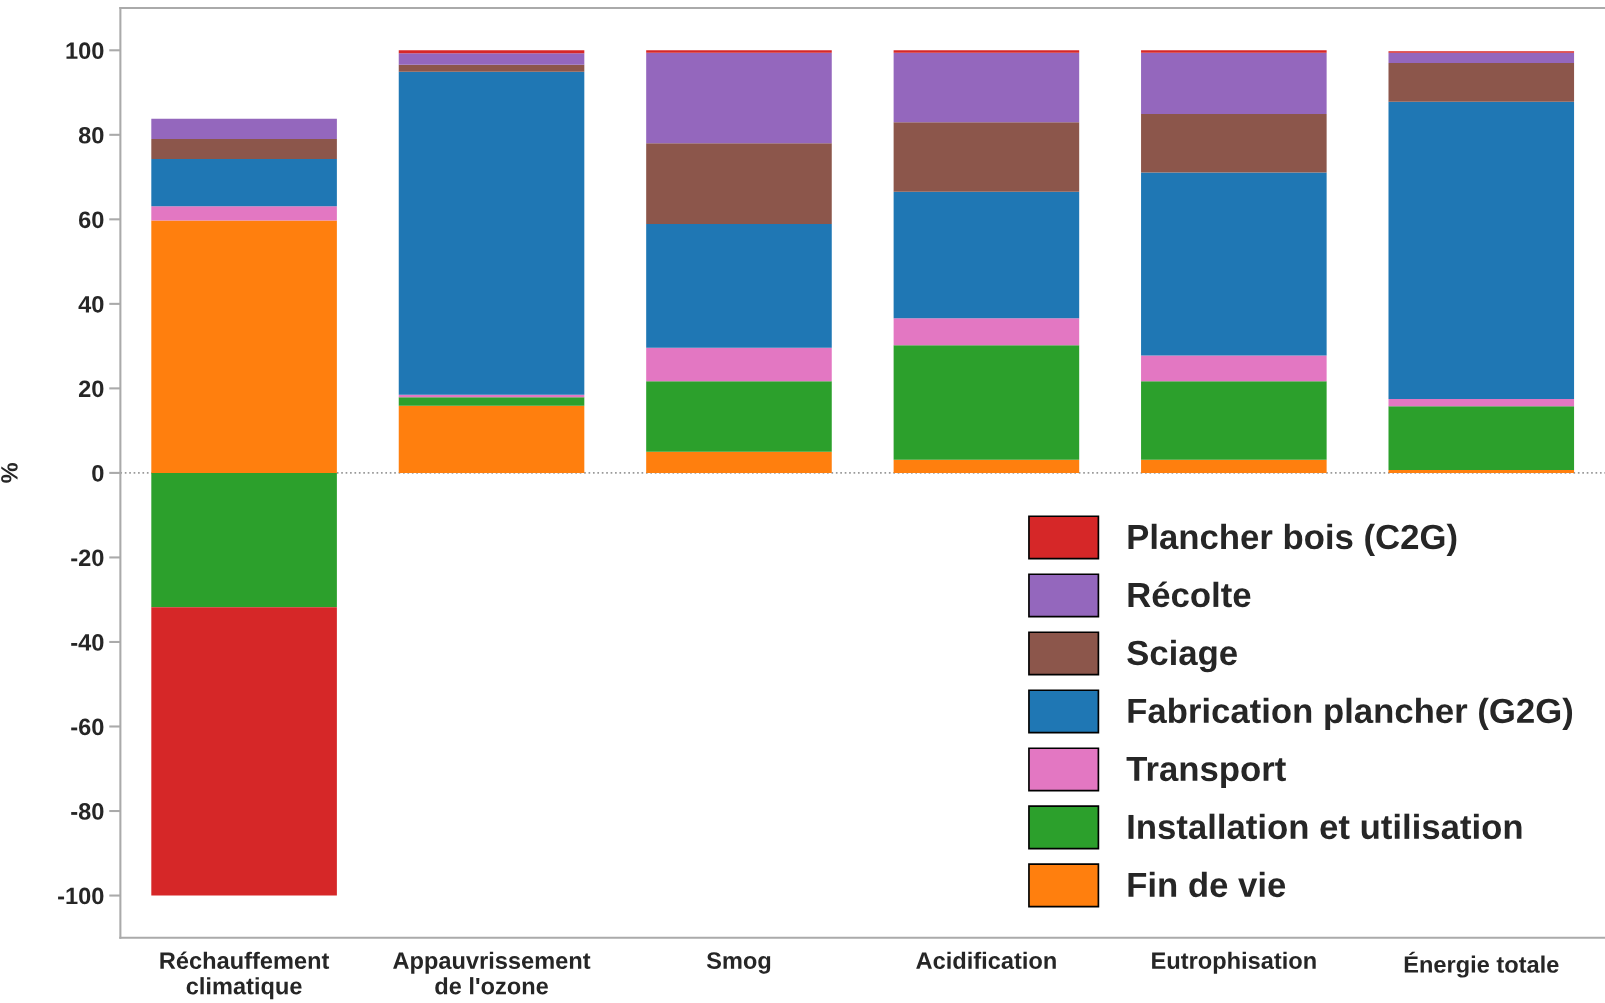  I want to click on legend-label: Fin de vie, so click(1207, 884).